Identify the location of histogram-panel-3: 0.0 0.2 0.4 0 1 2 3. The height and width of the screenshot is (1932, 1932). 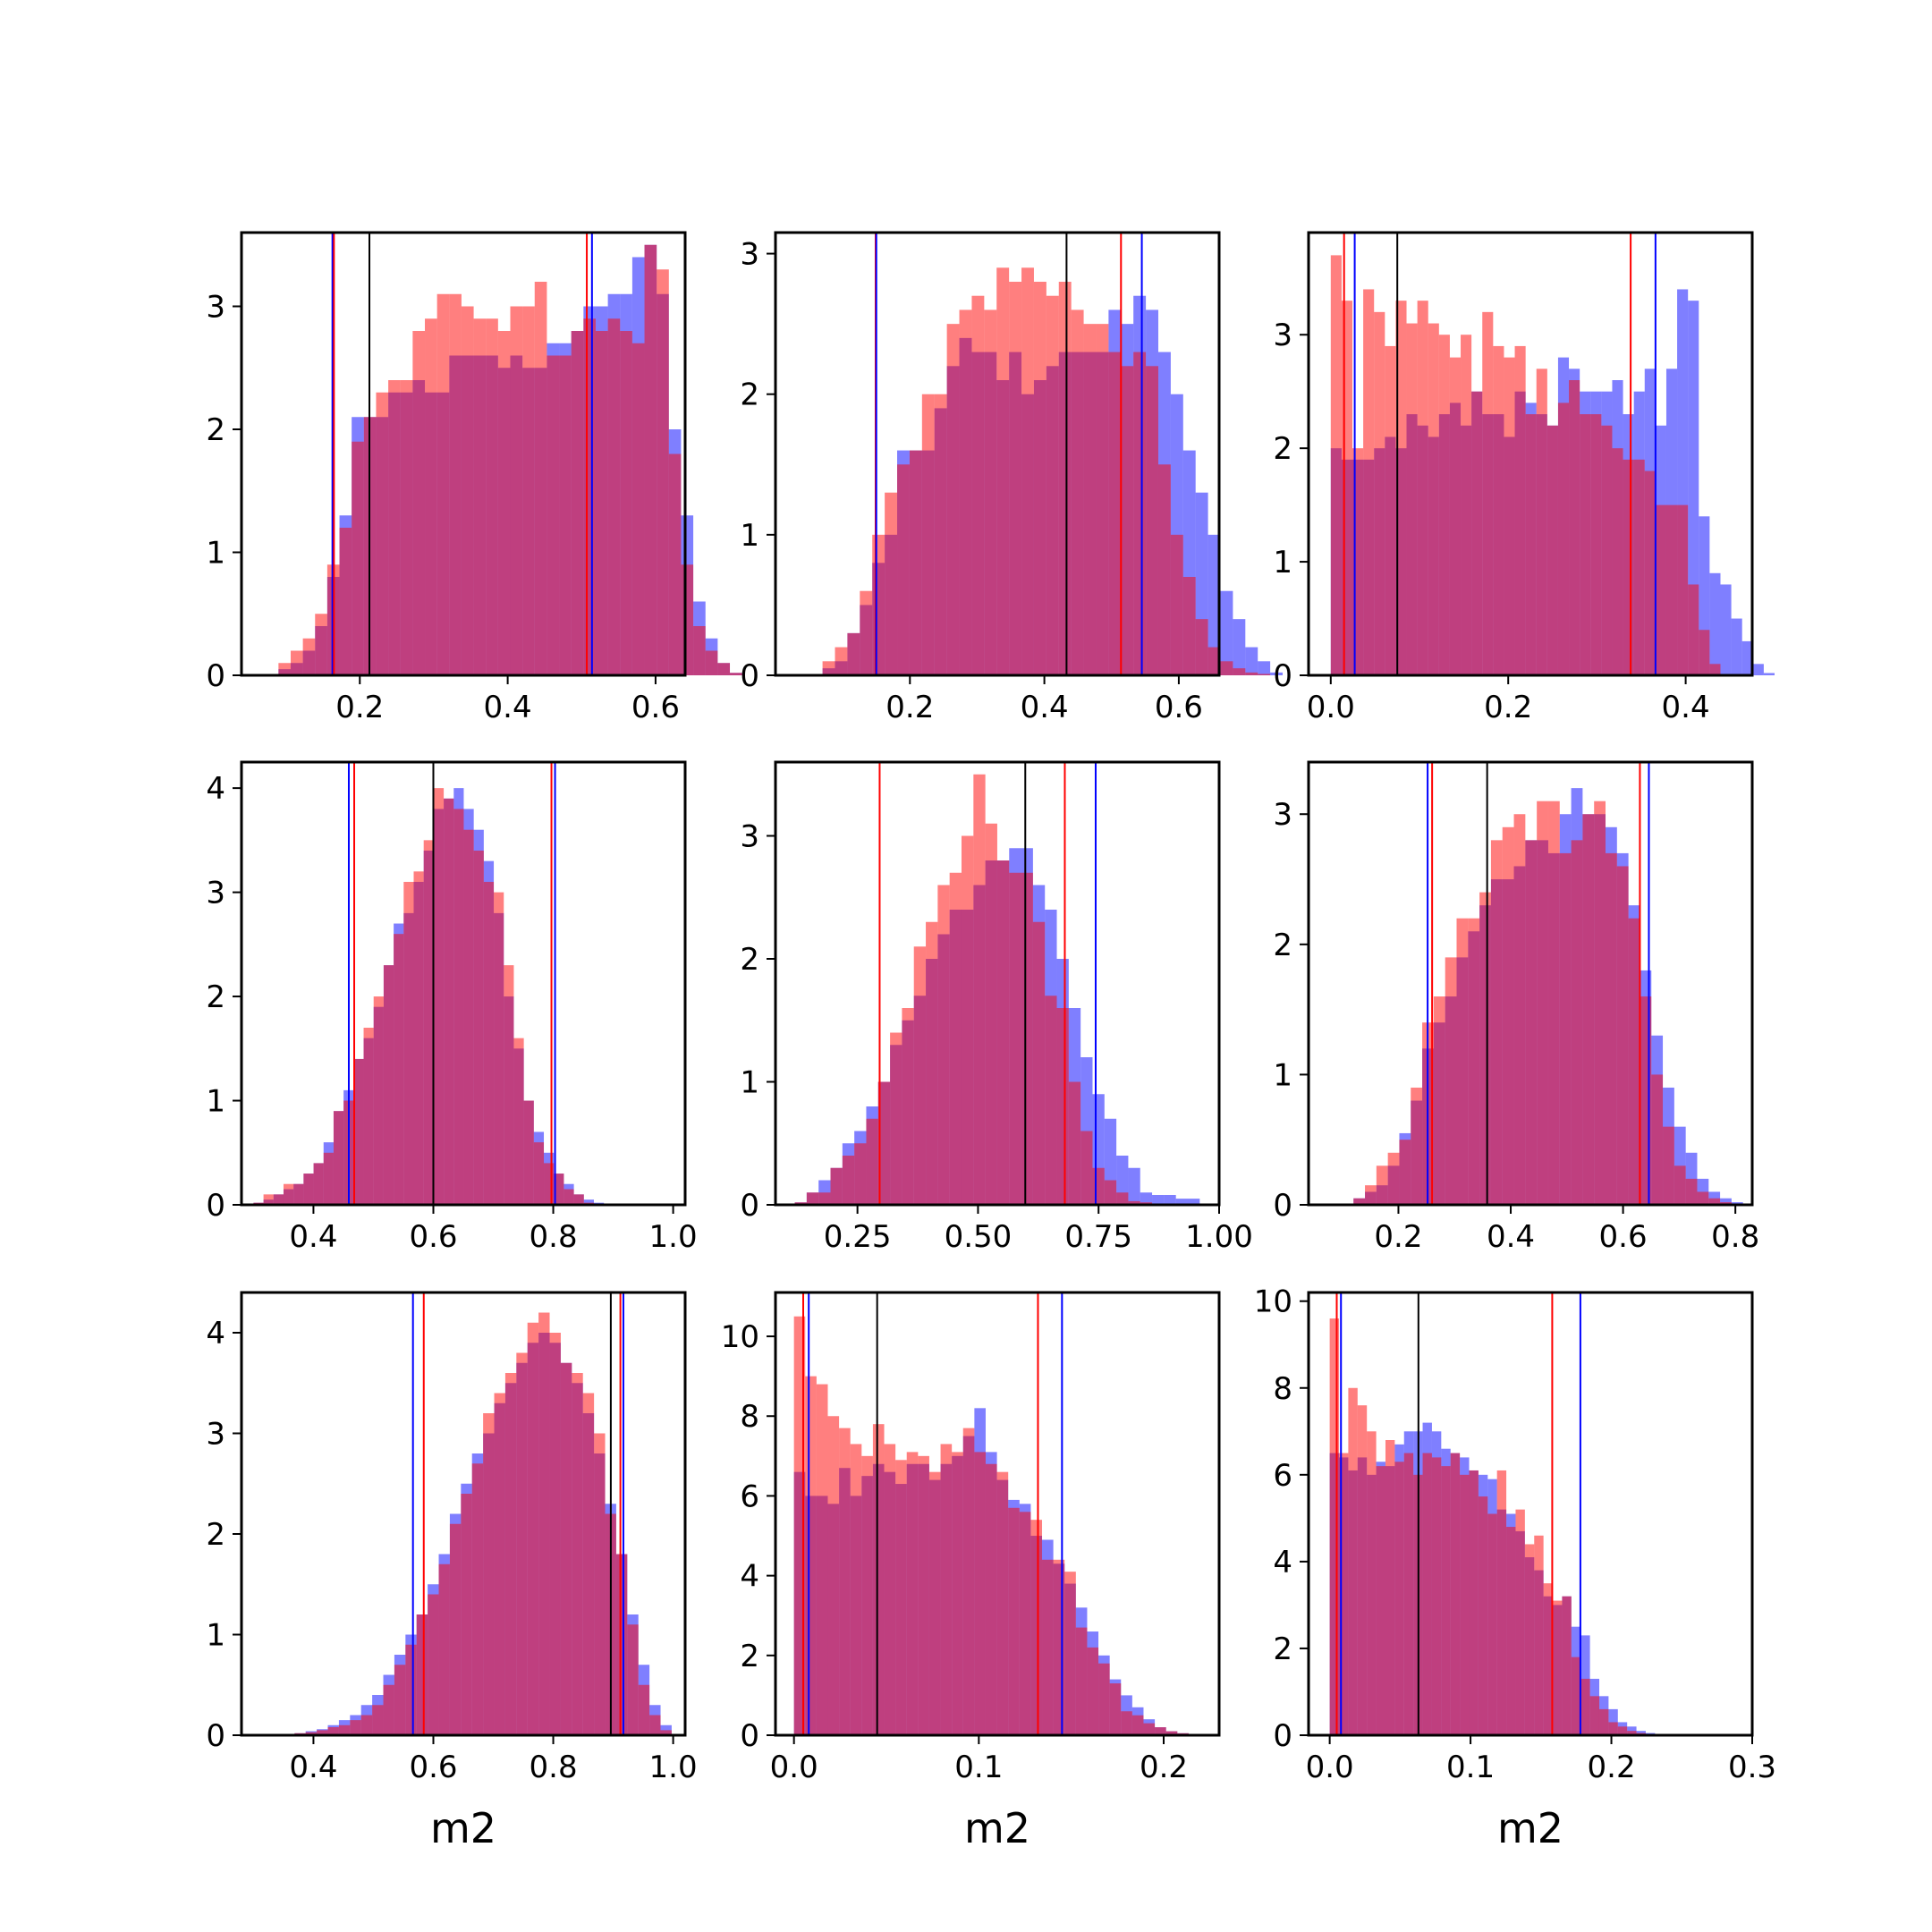
(1524, 478).